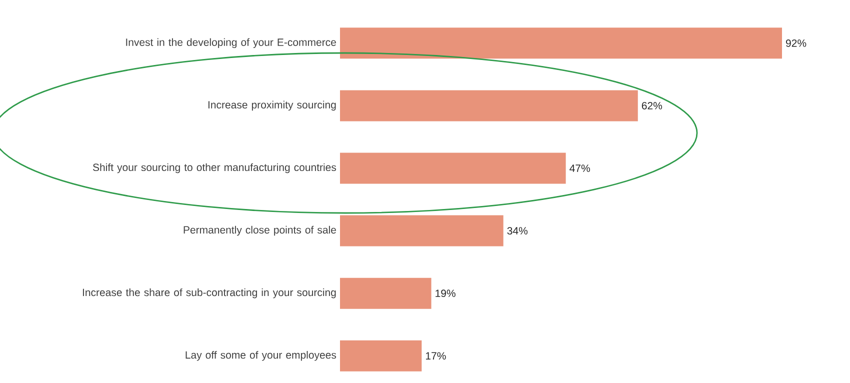 The width and height of the screenshot is (850, 383). What do you see at coordinates (580, 168) in the screenshot?
I see `data-label: 47%` at bounding box center [580, 168].